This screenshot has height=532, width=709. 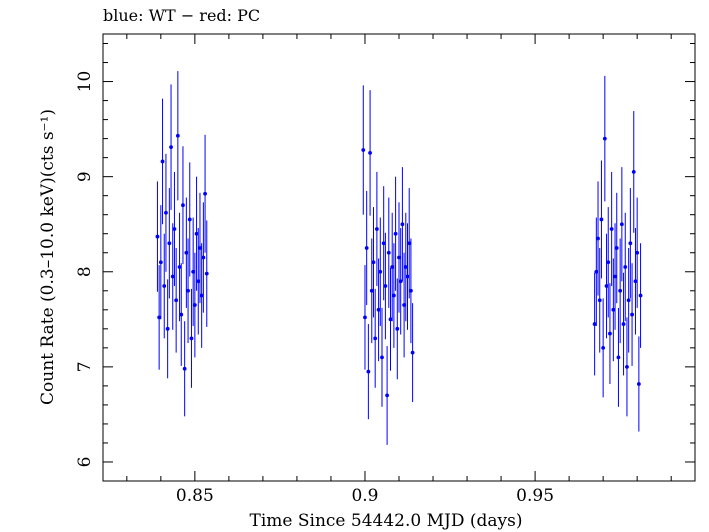 What do you see at coordinates (364, 496) in the screenshot?
I see `x-tick-label: 0.9` at bounding box center [364, 496].